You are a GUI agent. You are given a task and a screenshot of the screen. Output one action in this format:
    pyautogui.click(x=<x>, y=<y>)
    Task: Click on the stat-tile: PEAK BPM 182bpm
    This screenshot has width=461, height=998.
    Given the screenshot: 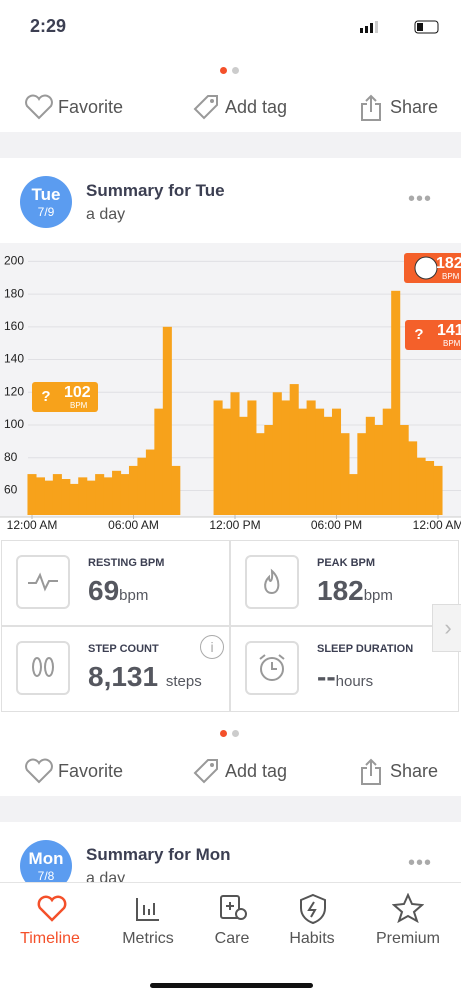 What is the action you would take?
    pyautogui.click(x=344, y=583)
    